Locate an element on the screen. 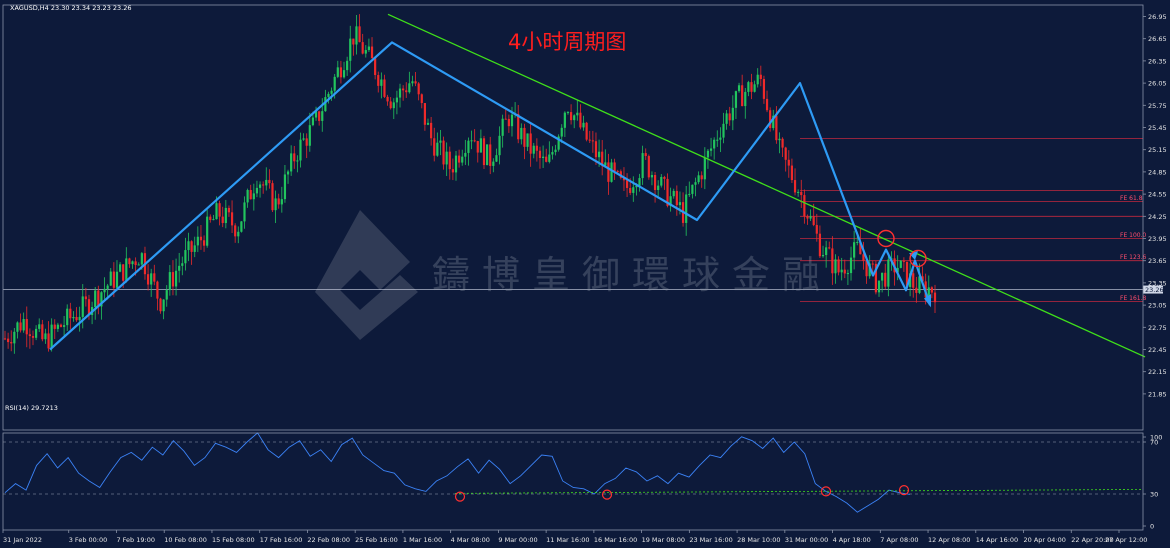 The width and height of the screenshot is (1170, 548). price-tick-label: 25.15 is located at coordinates (1157, 150).